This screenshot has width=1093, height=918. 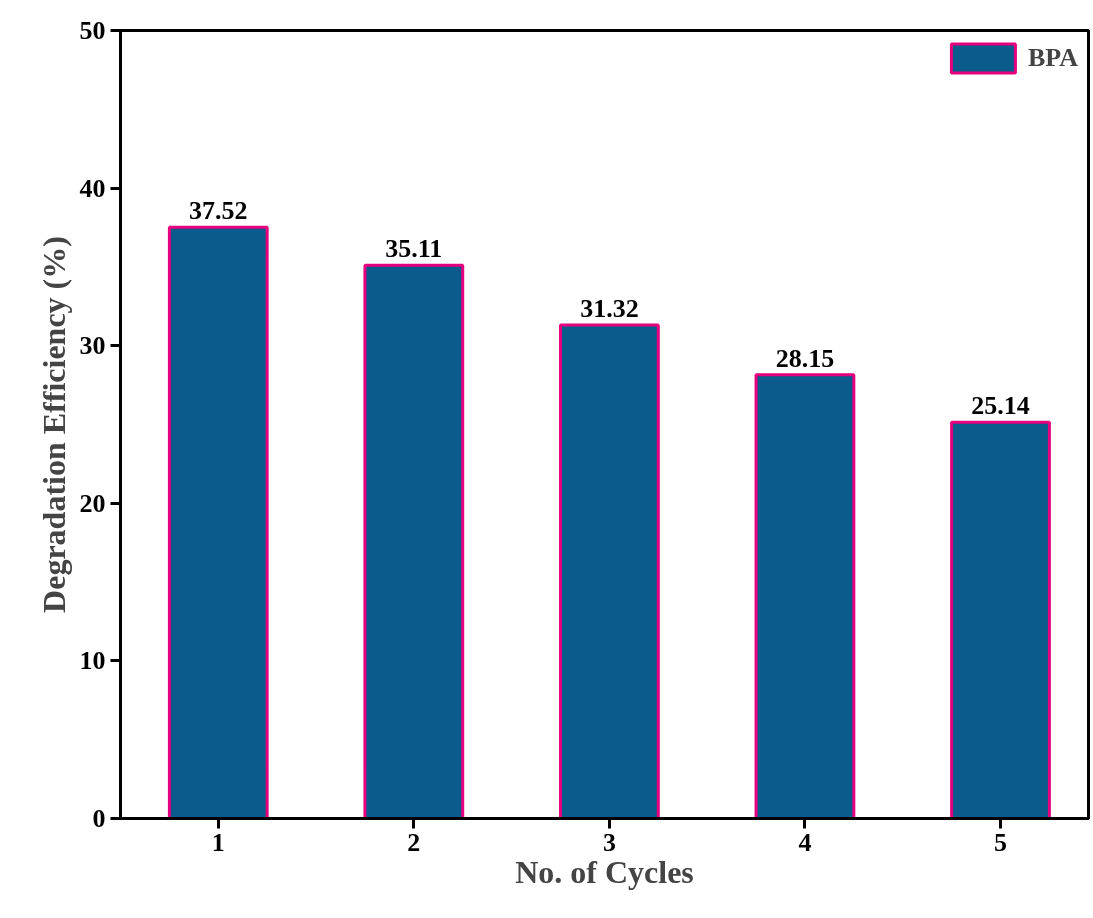 I want to click on x-tick-label: 2, so click(x=414, y=842).